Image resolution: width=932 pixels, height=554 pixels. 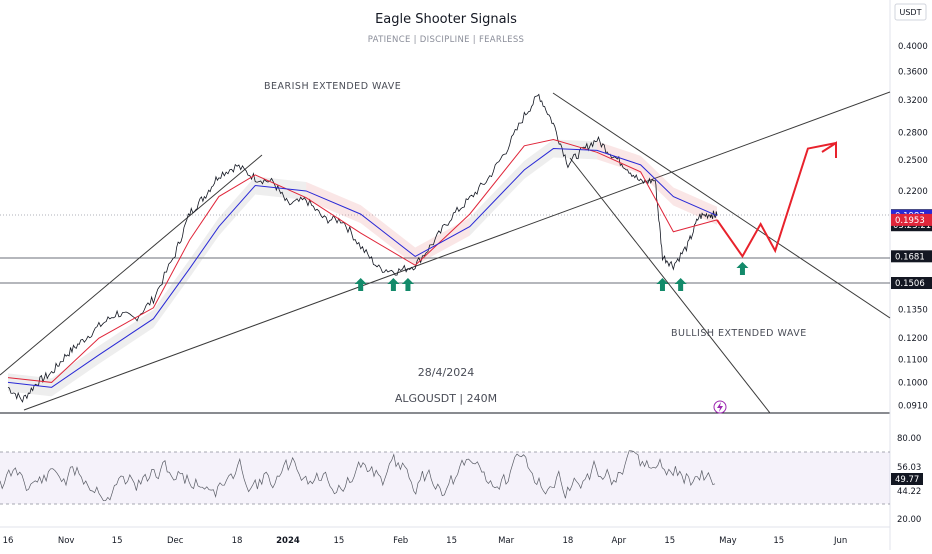 I want to click on price-tag-value: 0.1506, so click(x=910, y=284).